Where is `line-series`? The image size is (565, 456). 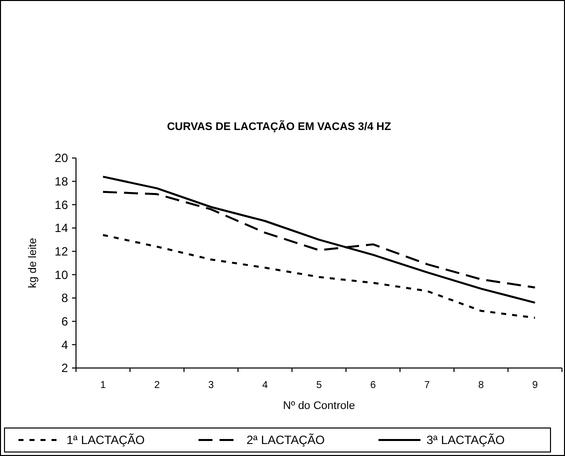 line-series is located at coordinates (319, 276).